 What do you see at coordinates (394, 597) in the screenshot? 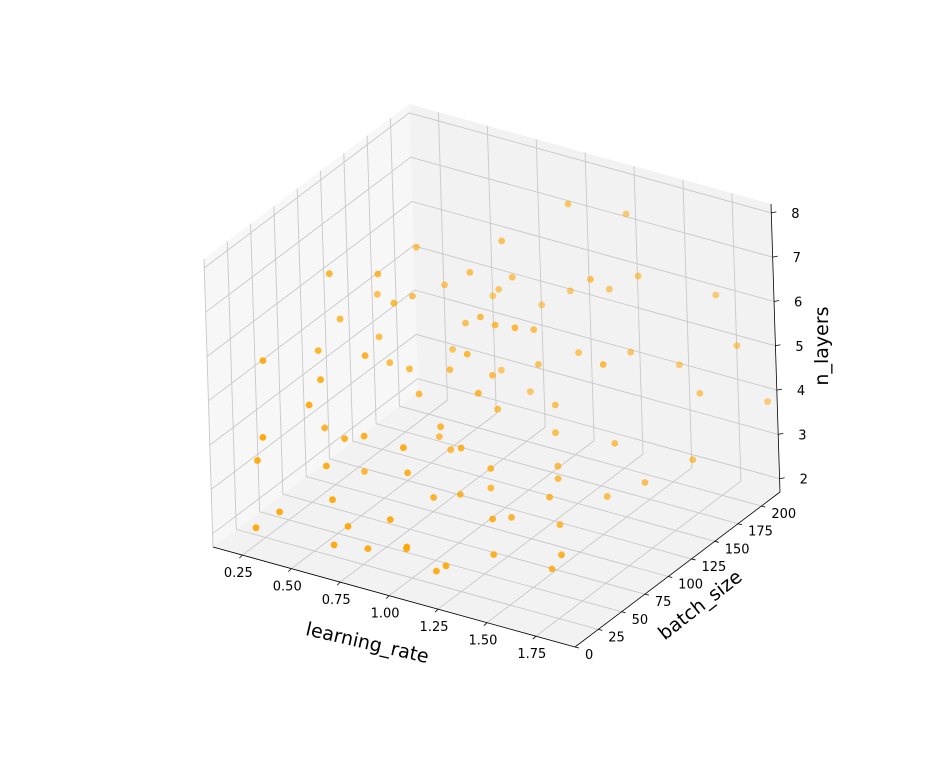
I see `x-axis-line` at bounding box center [394, 597].